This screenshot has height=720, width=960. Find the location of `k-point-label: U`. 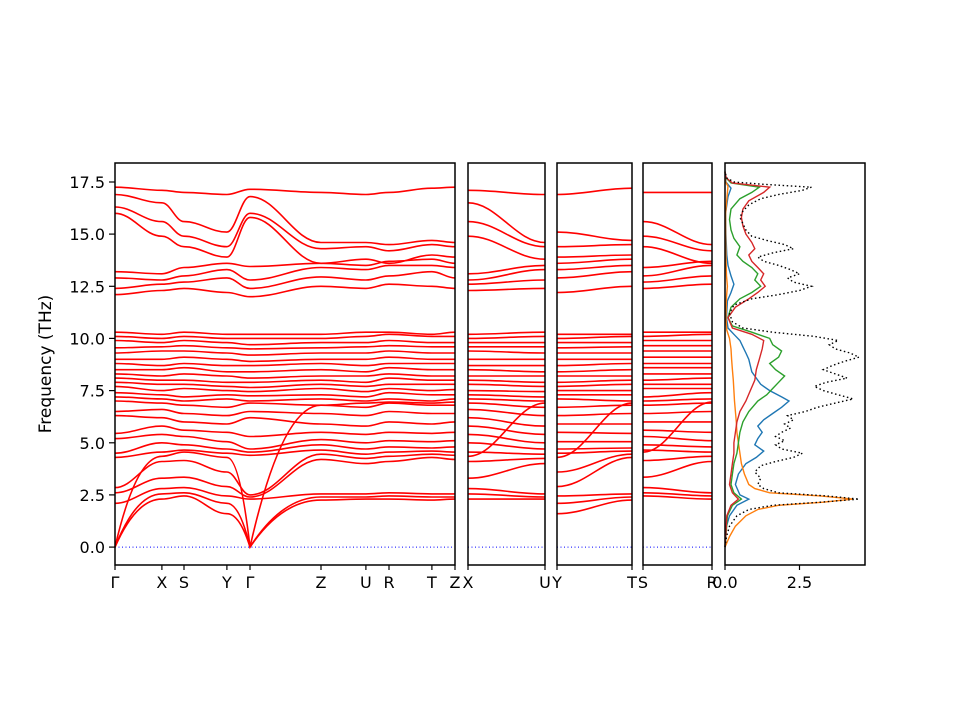

k-point-label: U is located at coordinates (545, 582).